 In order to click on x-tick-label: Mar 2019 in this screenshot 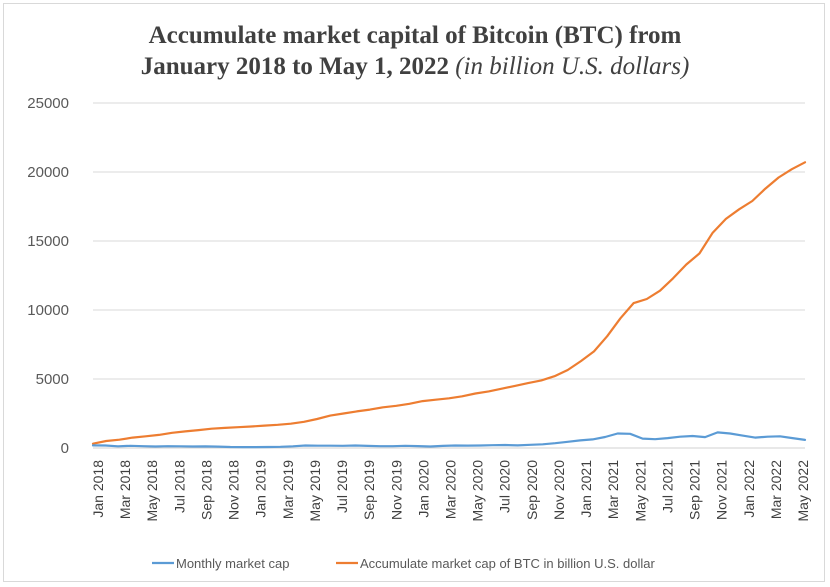, I will do `click(288, 489)`.